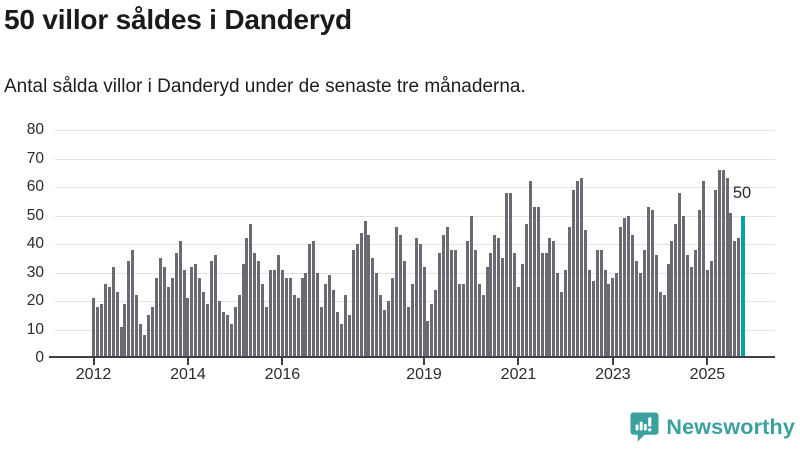 The image size is (800, 450). I want to click on y-axis-label: 30, so click(35, 272).